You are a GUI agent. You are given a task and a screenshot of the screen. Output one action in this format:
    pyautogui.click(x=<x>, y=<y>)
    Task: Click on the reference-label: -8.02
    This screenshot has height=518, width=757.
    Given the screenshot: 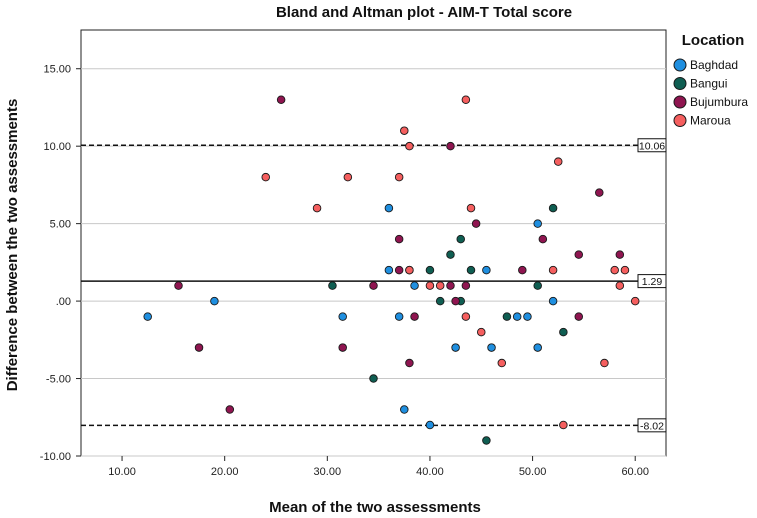 What is the action you would take?
    pyautogui.click(x=652, y=426)
    